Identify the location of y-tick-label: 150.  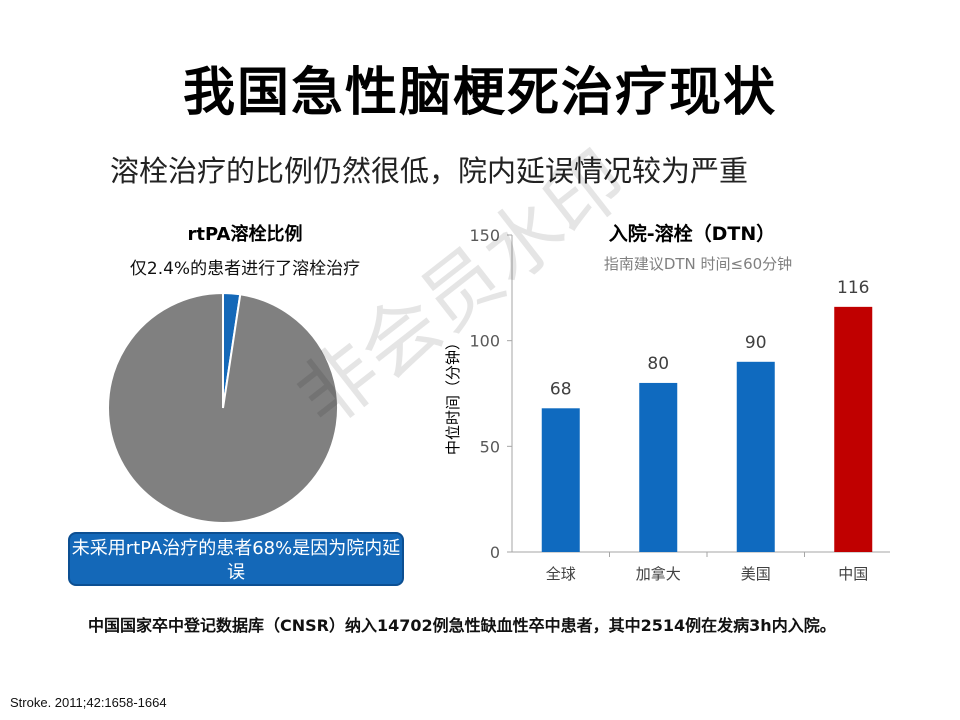
(484, 235).